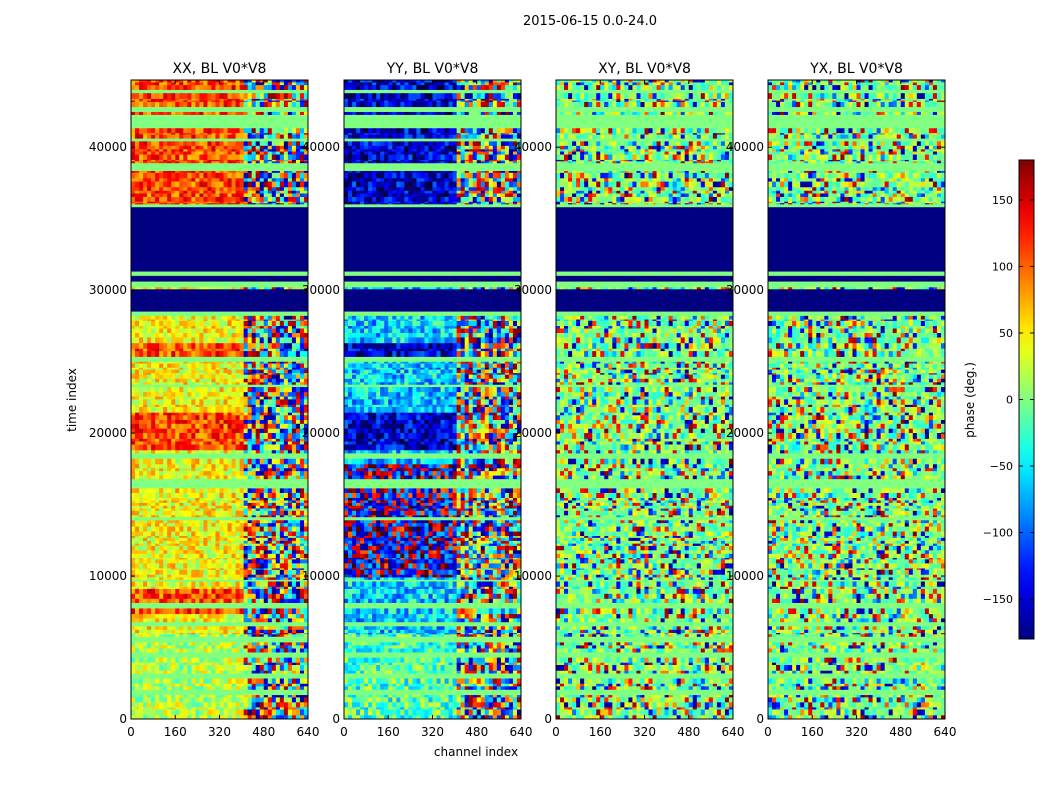  I want to click on figure-title: 2015-06-15 0.0-24.0, so click(525, 21).